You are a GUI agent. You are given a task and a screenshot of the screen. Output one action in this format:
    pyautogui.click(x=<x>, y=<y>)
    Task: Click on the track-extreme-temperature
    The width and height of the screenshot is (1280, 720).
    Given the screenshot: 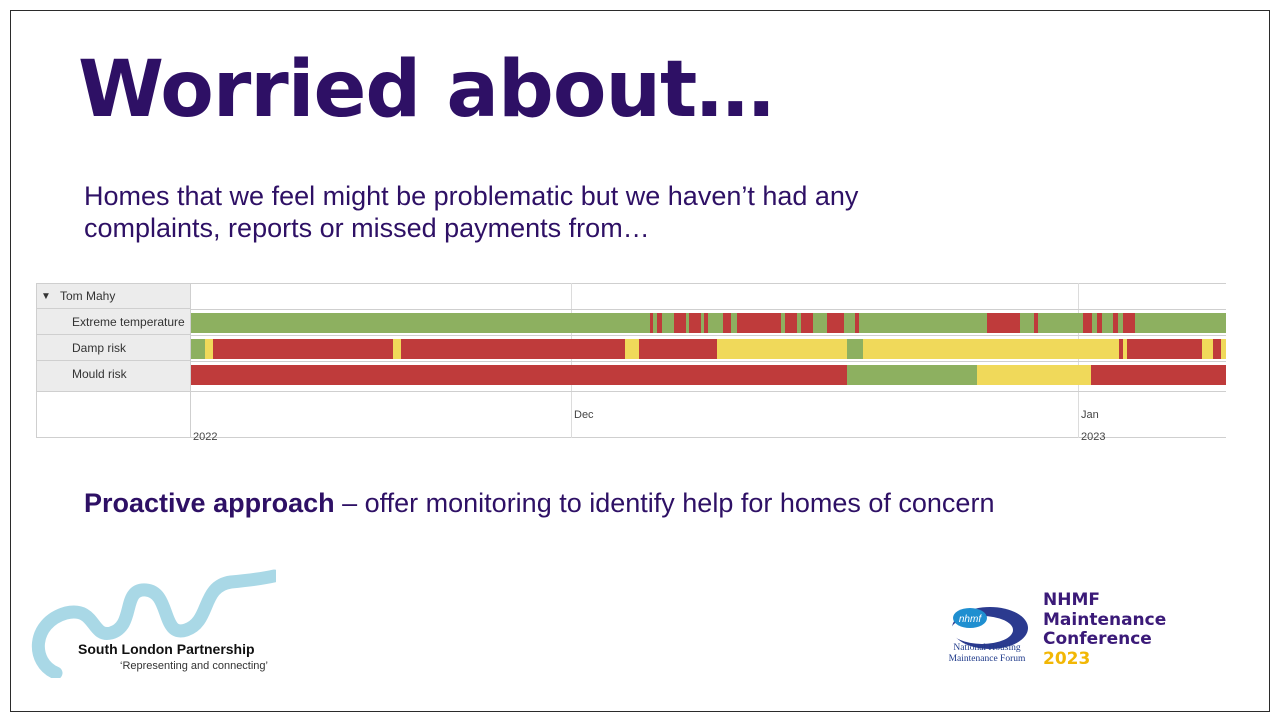 What is the action you would take?
    pyautogui.click(x=708, y=323)
    